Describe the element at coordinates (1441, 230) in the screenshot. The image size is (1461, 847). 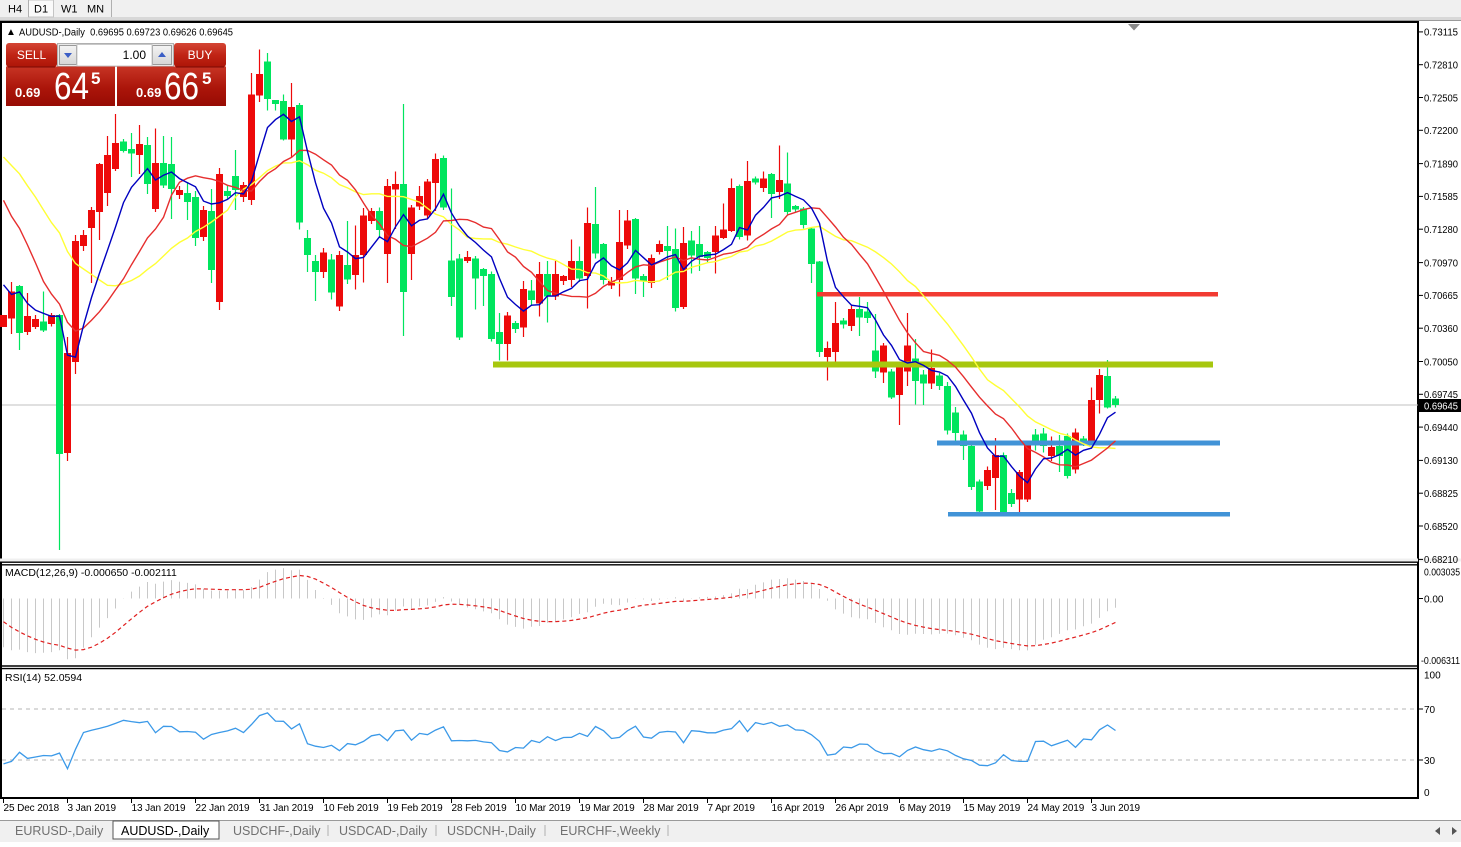
I see `svg-text: 0.71280` at that location.